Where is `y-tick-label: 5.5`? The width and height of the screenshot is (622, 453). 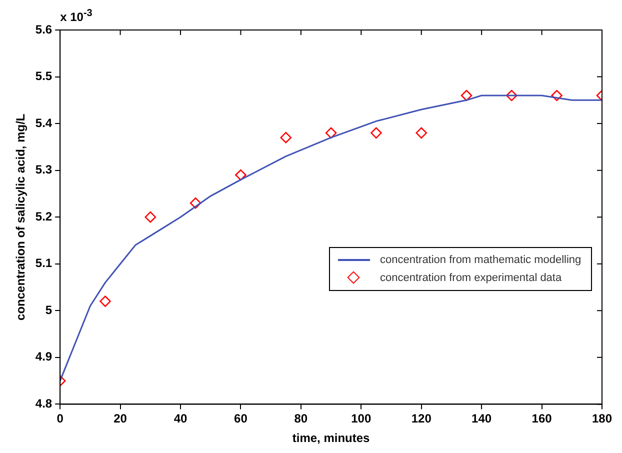 y-tick-label: 5.5 is located at coordinates (43, 76).